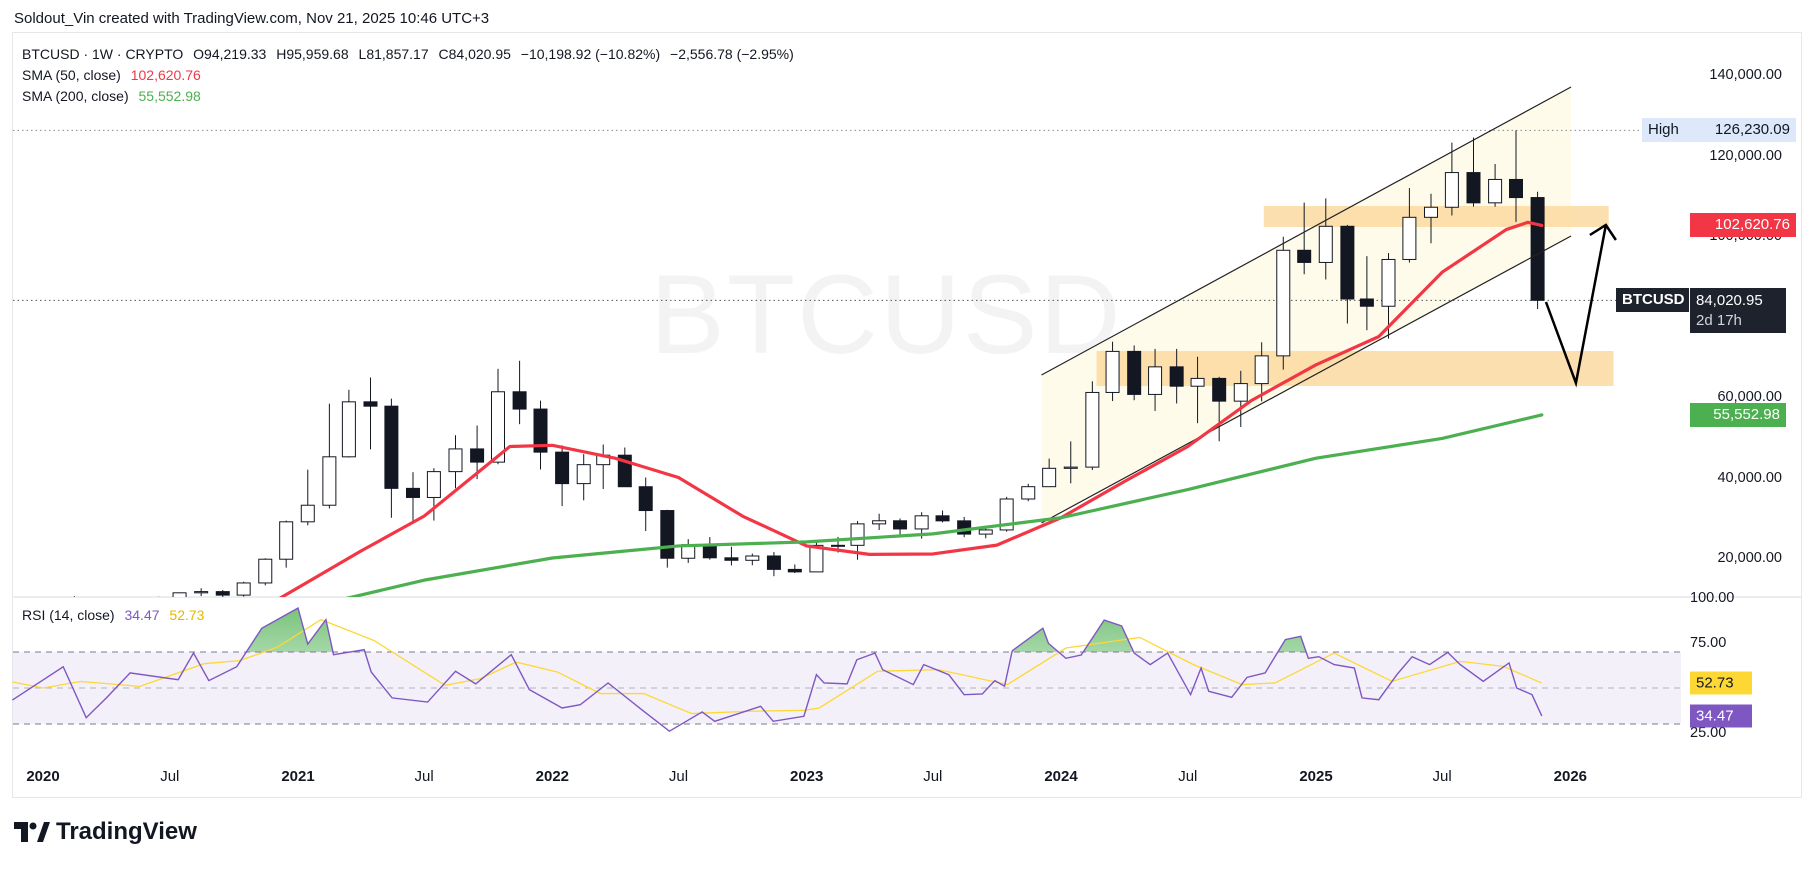  What do you see at coordinates (1743, 130) in the screenshot?
I see `high-value: 126,230.09` at bounding box center [1743, 130].